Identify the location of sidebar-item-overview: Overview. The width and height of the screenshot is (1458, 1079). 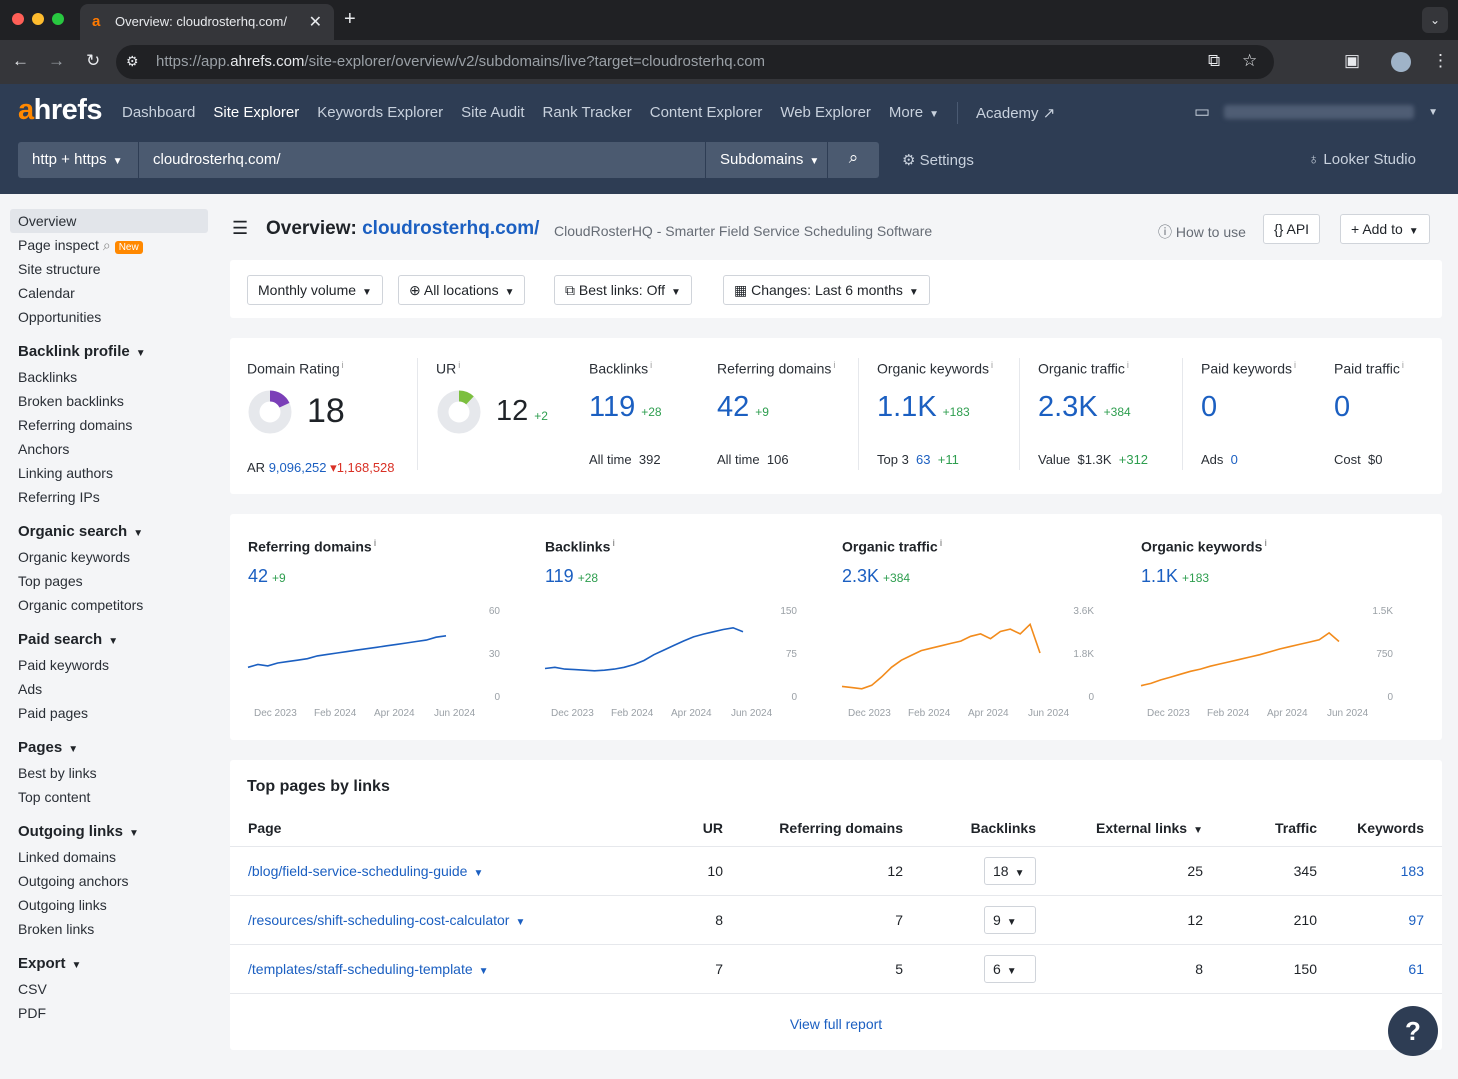
(109, 221).